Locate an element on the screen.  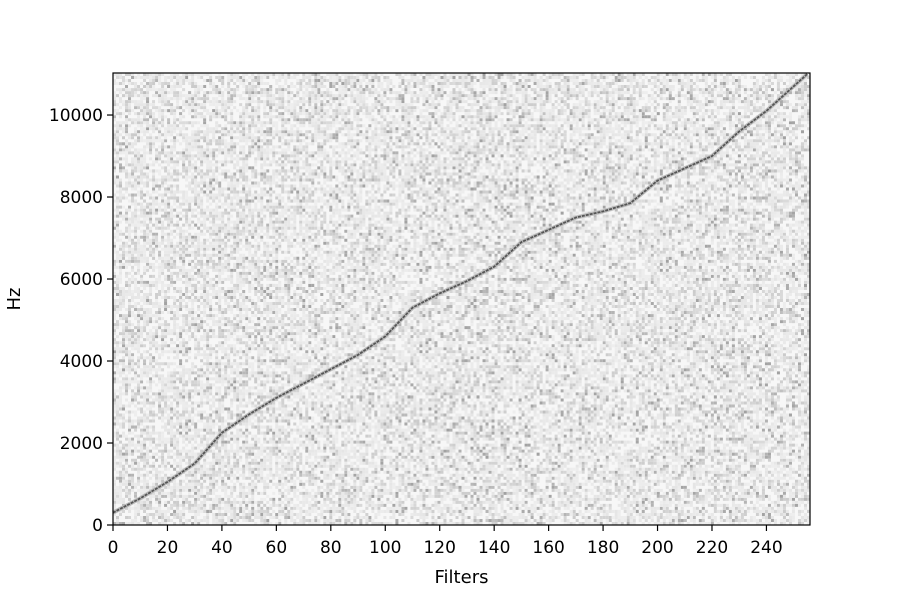
y-tick-label: 2000 is located at coordinates (81, 444).